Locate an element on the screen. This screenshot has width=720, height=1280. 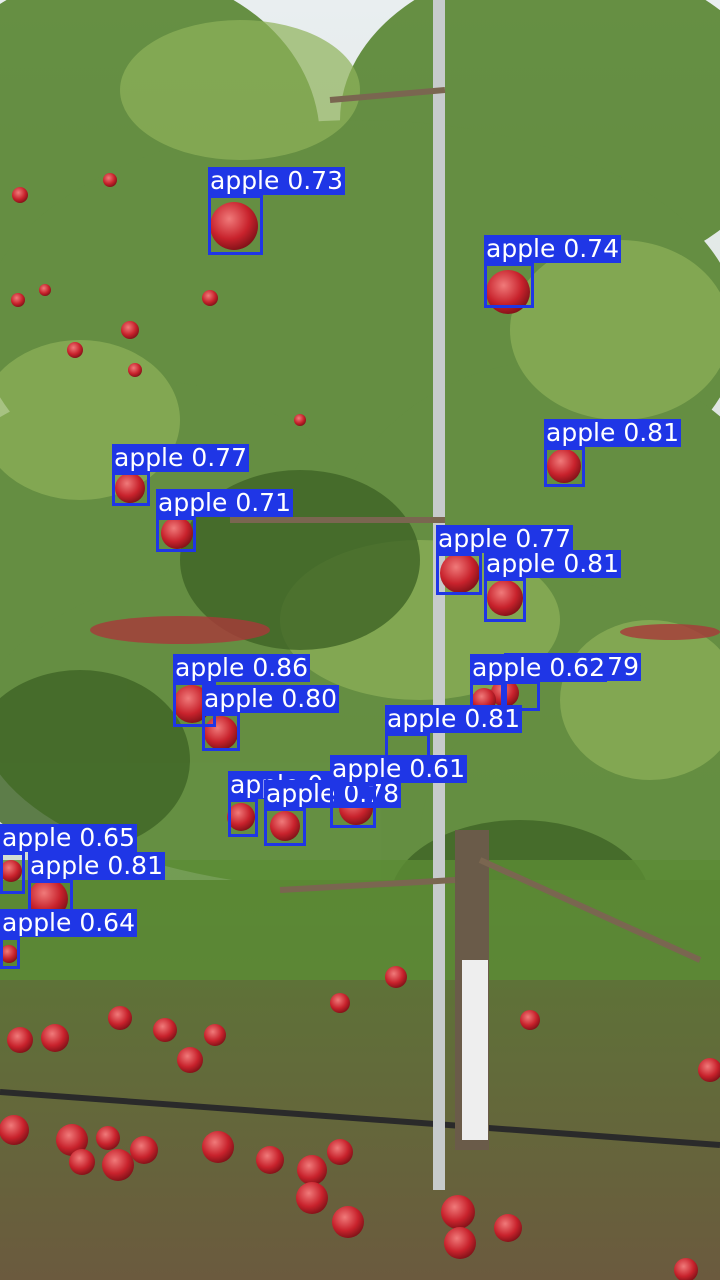
detection-box: apple 0.73 is located at coordinates (276, 211).